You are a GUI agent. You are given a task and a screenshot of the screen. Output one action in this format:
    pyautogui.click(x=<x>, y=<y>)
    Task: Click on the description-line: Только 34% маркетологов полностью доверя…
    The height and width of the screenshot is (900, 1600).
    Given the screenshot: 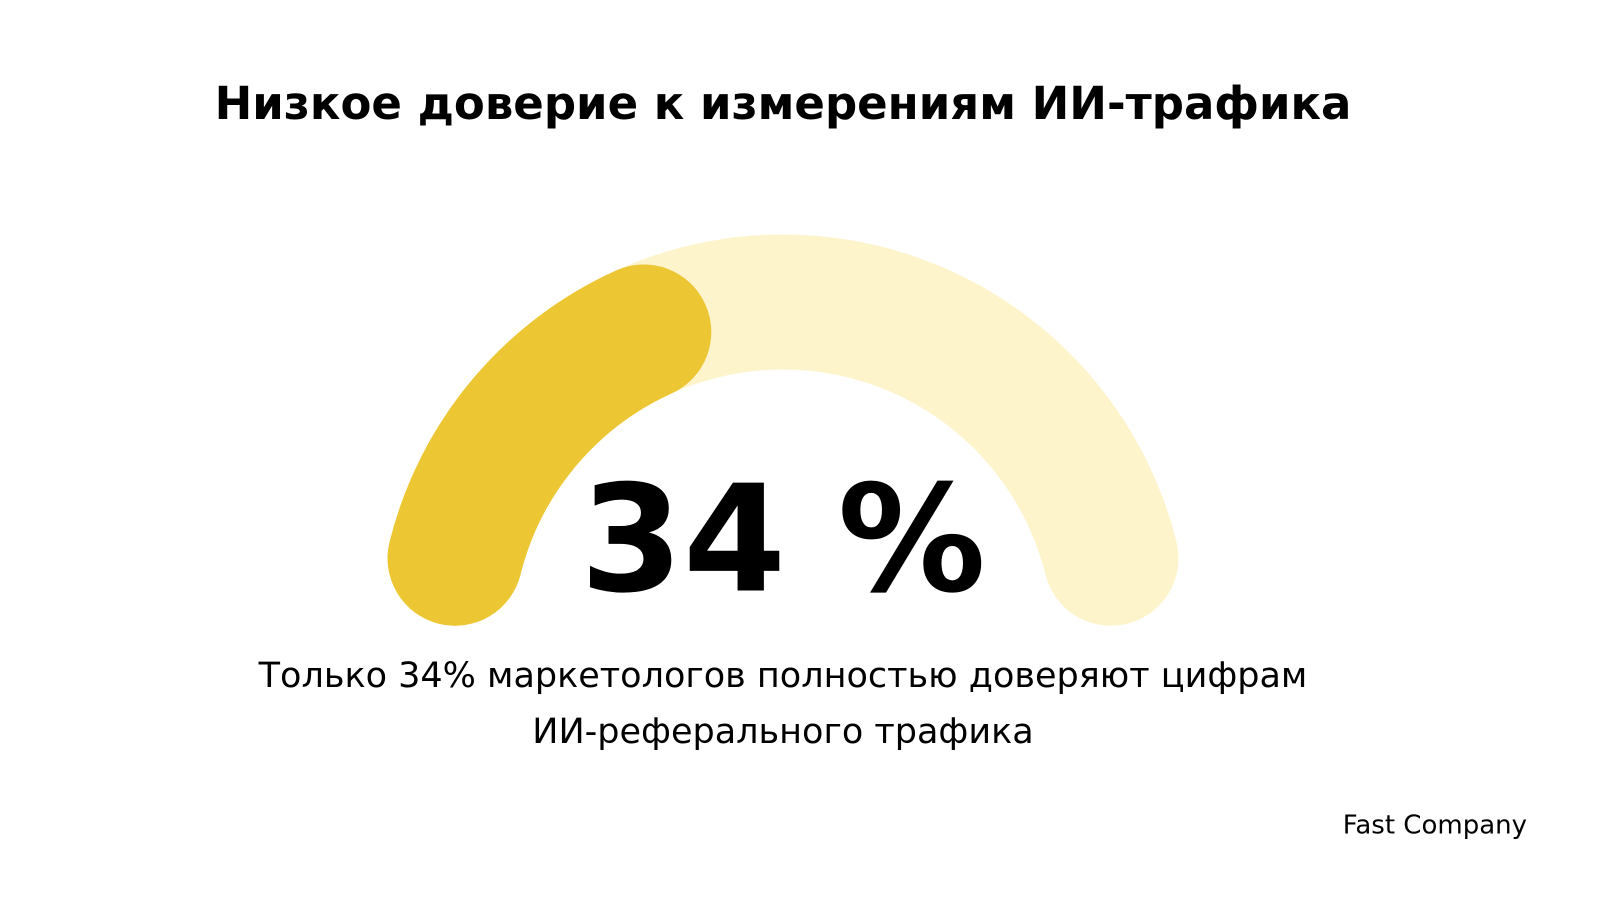 What is the action you would take?
    pyautogui.click(x=783, y=676)
    